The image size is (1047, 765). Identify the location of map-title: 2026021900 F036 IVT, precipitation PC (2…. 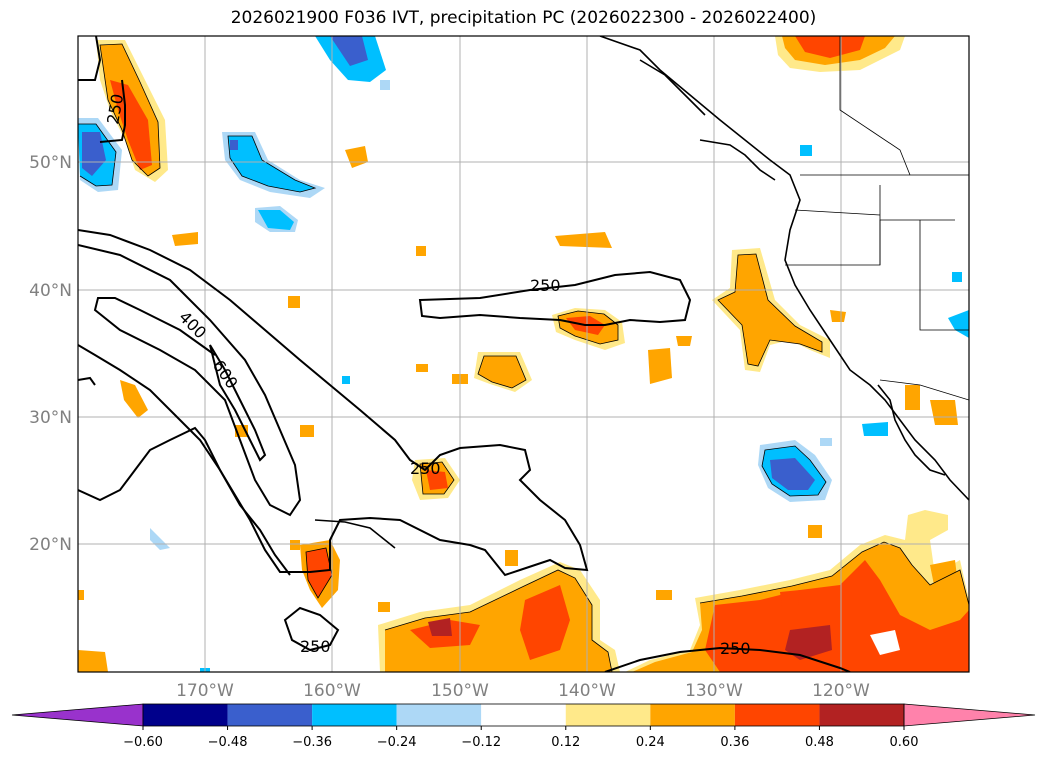
(523, 18).